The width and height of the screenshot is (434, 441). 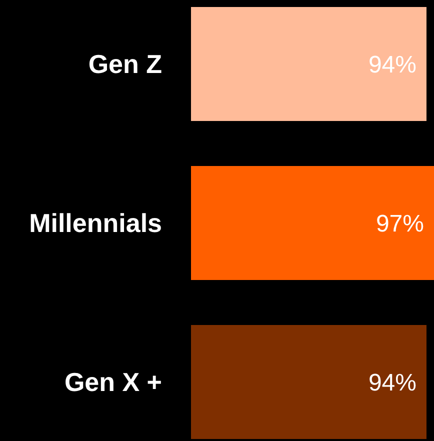 What do you see at coordinates (400, 224) in the screenshot?
I see `data-label: 97%` at bounding box center [400, 224].